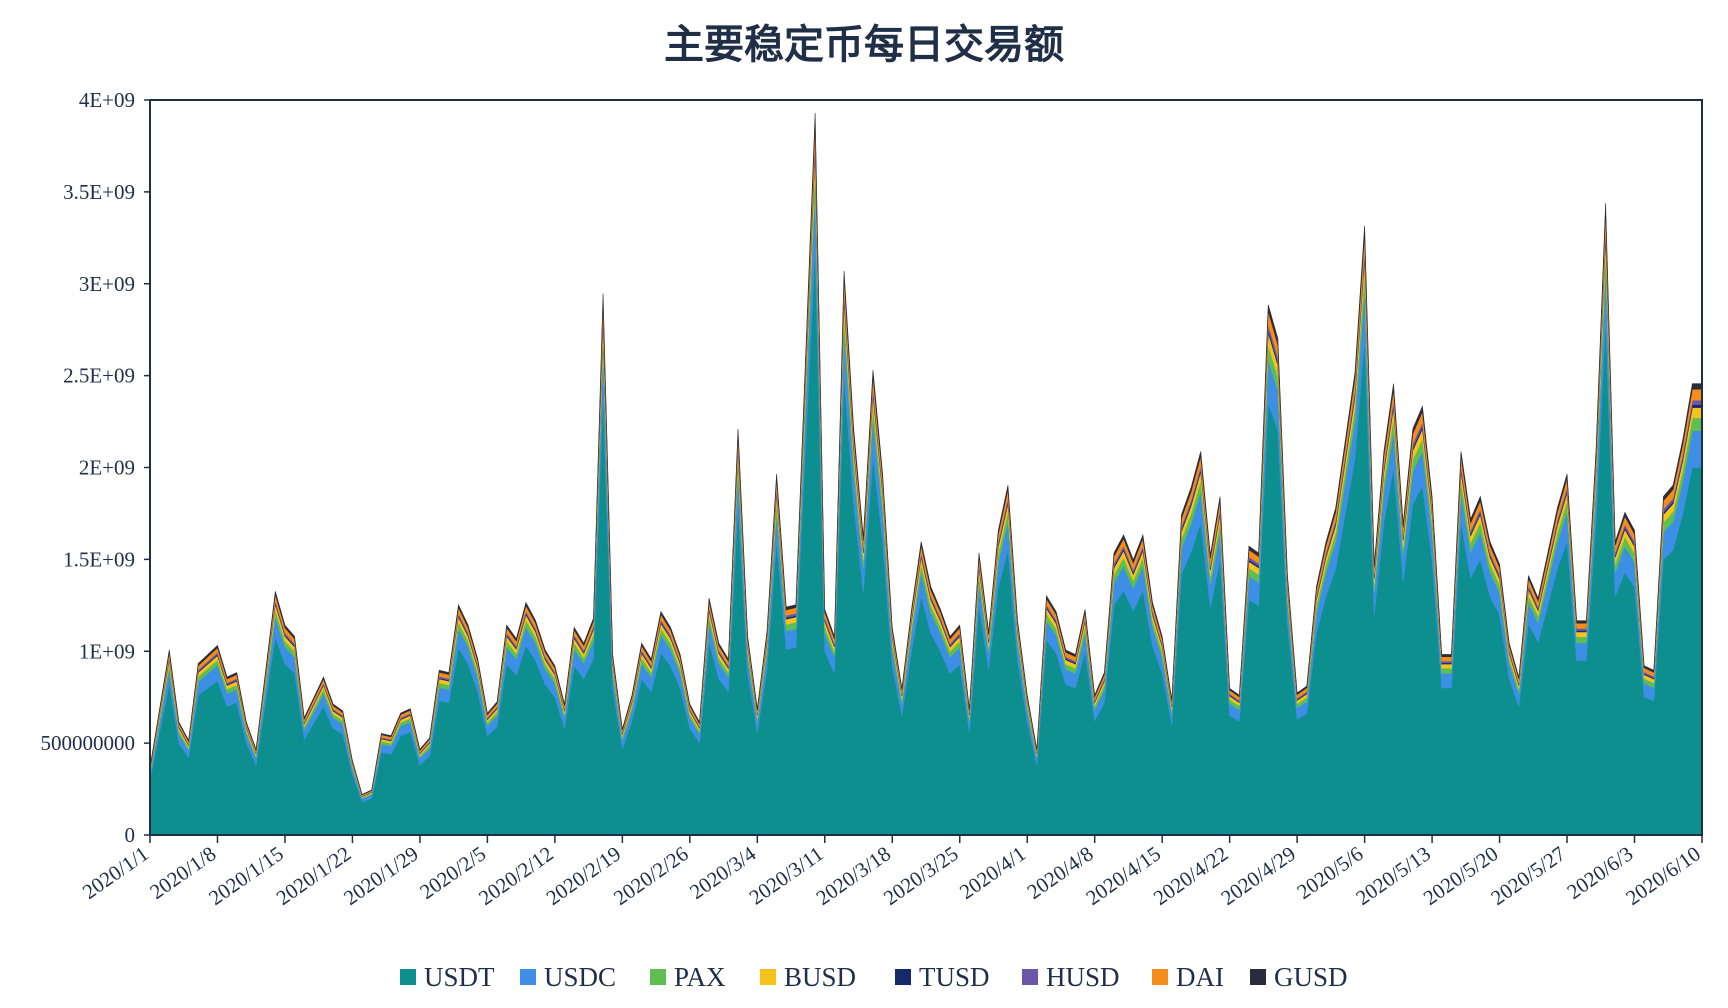  Describe the element at coordinates (381, 875) in the screenshot. I see `x-tick-label: 2020/1/29` at that location.